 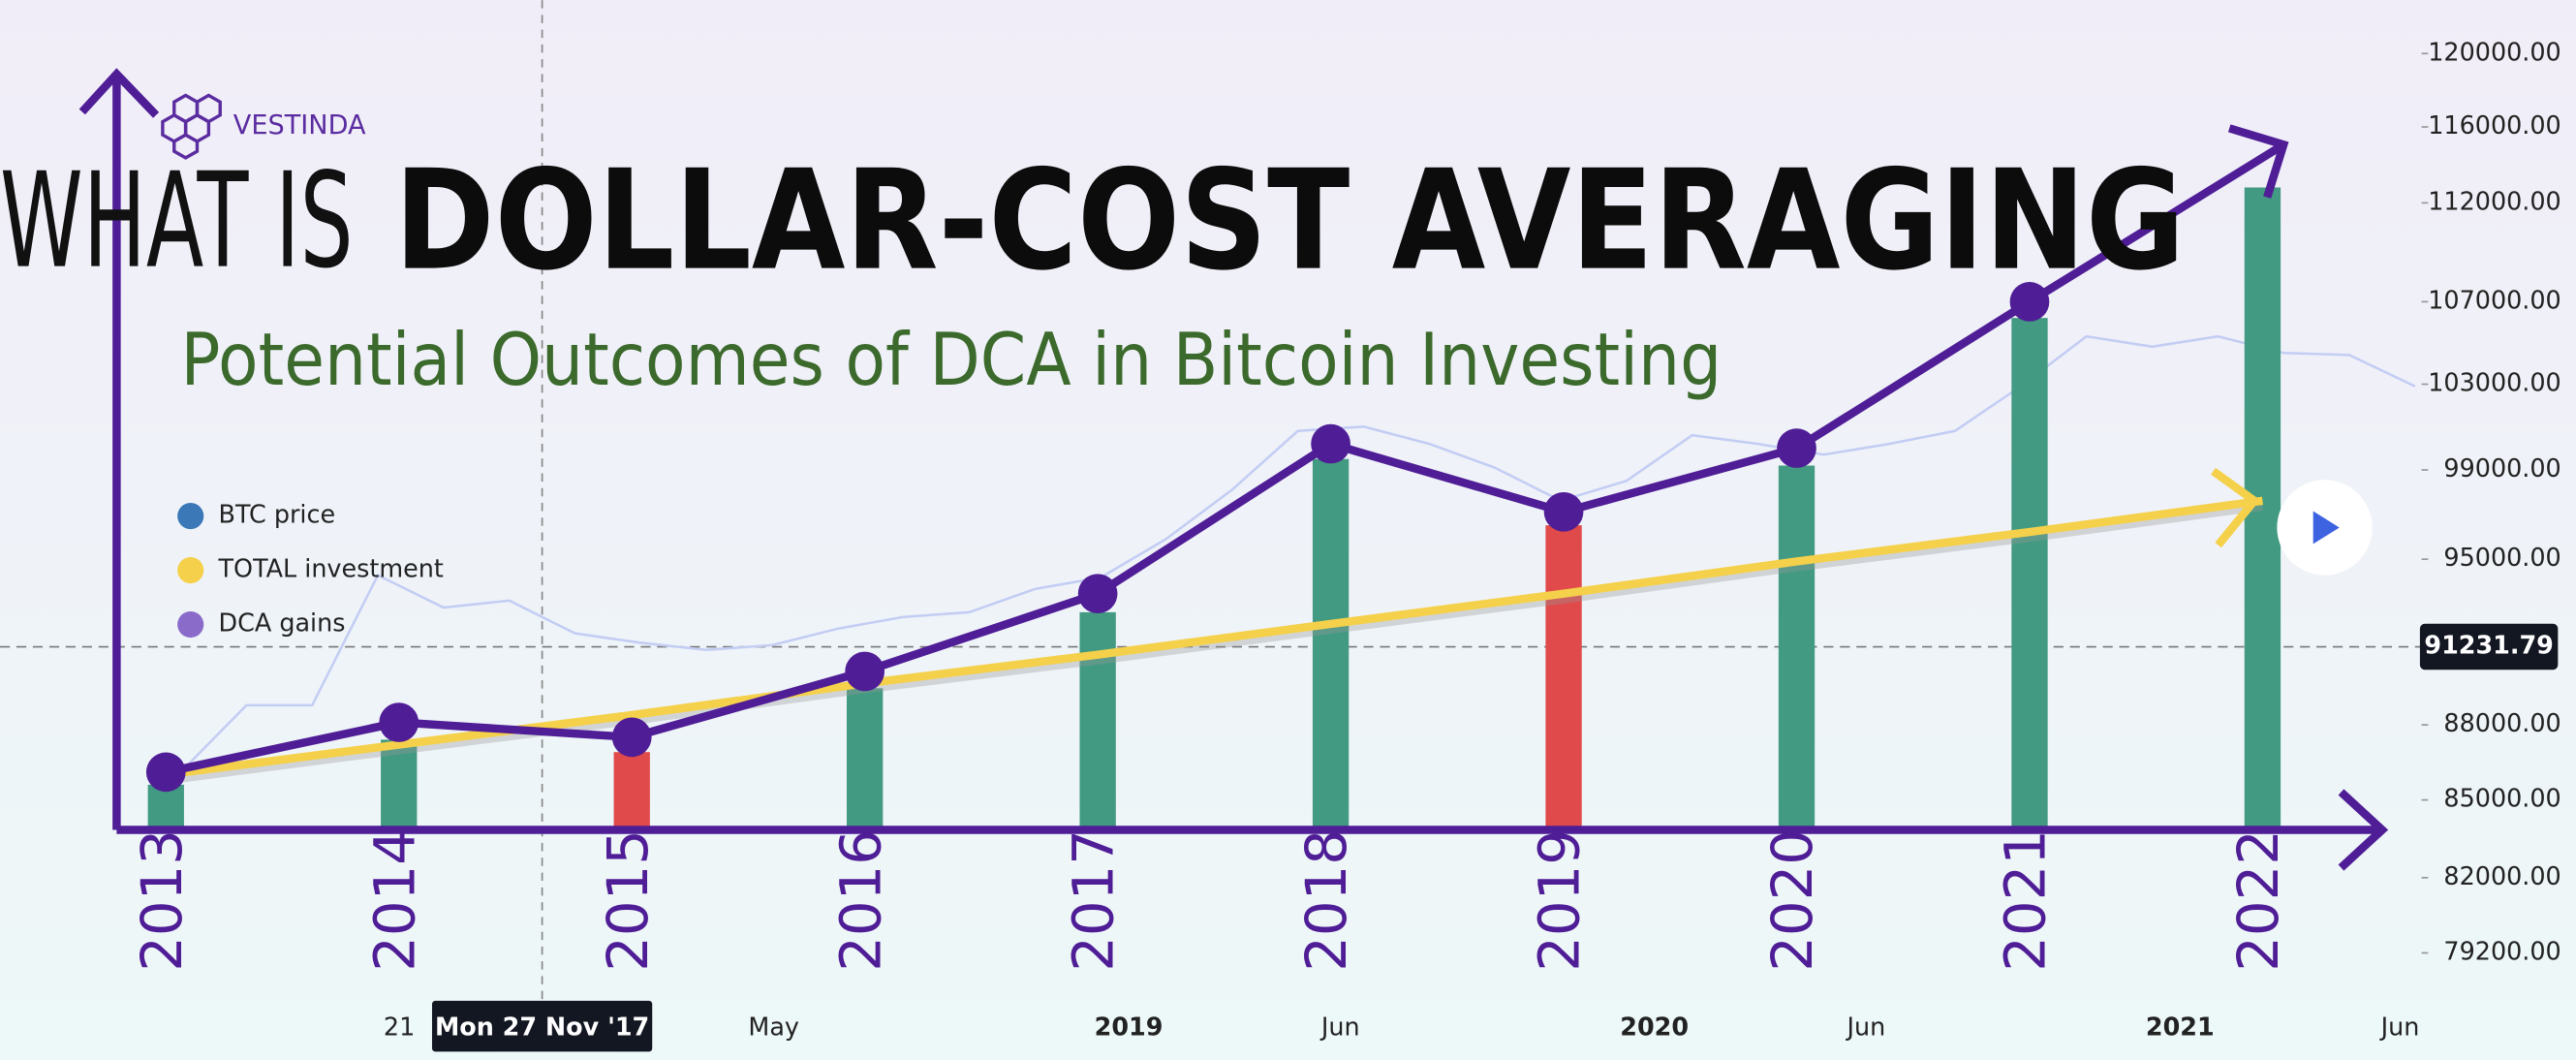 I want to click on time-axis-label: Mon 27 Nov '17, so click(x=542, y=1028).